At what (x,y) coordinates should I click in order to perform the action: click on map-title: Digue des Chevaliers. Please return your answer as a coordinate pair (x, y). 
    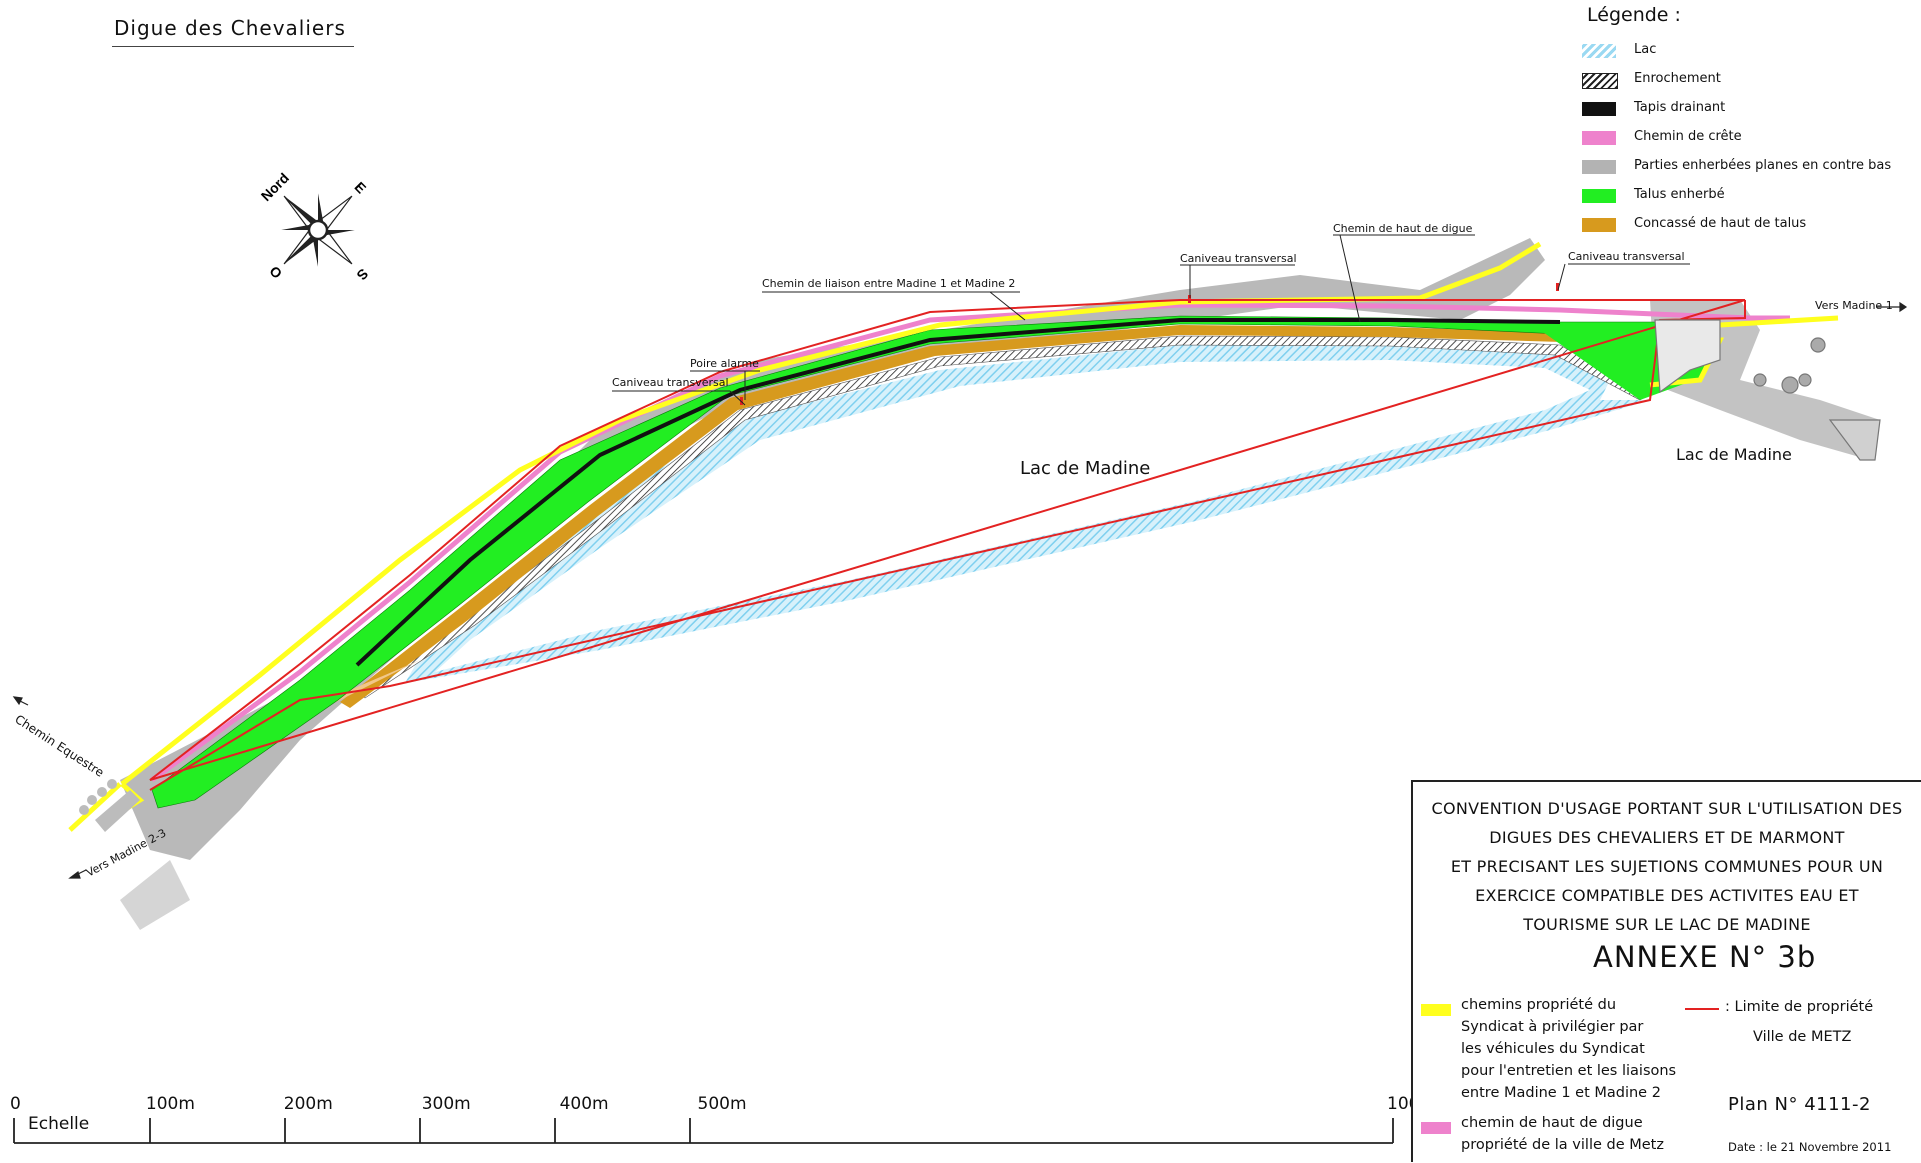
    Looking at the image, I should click on (233, 31).